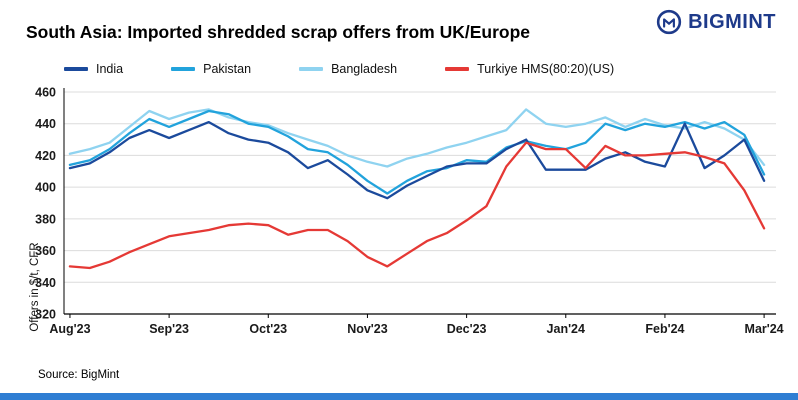 This screenshot has width=798, height=400. Describe the element at coordinates (764, 329) in the screenshot. I see `svg-text: Mar'24` at that location.